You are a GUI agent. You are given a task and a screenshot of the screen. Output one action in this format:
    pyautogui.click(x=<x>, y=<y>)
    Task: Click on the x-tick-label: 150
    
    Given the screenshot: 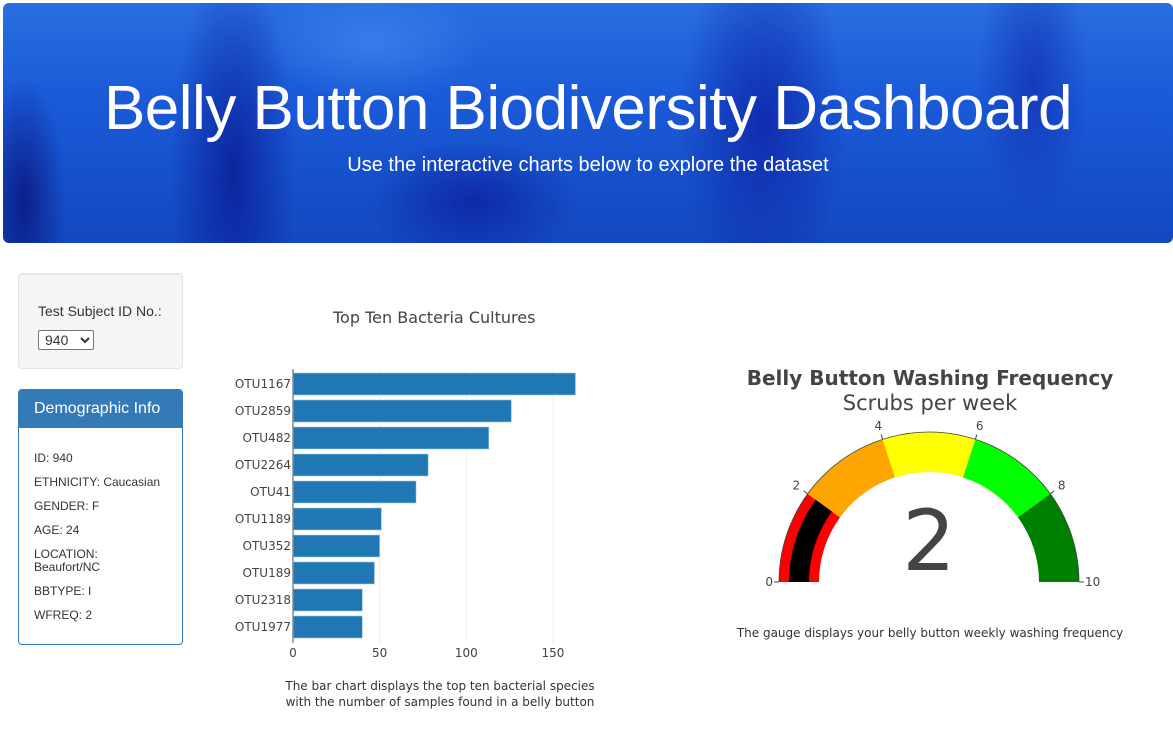 What is the action you would take?
    pyautogui.click(x=552, y=653)
    